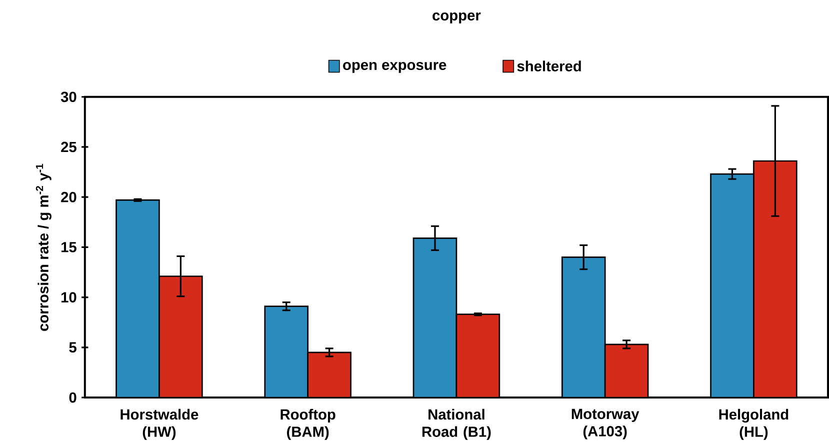 The image size is (829, 447). What do you see at coordinates (68, 297) in the screenshot?
I see `y-tick-label: 10` at bounding box center [68, 297].